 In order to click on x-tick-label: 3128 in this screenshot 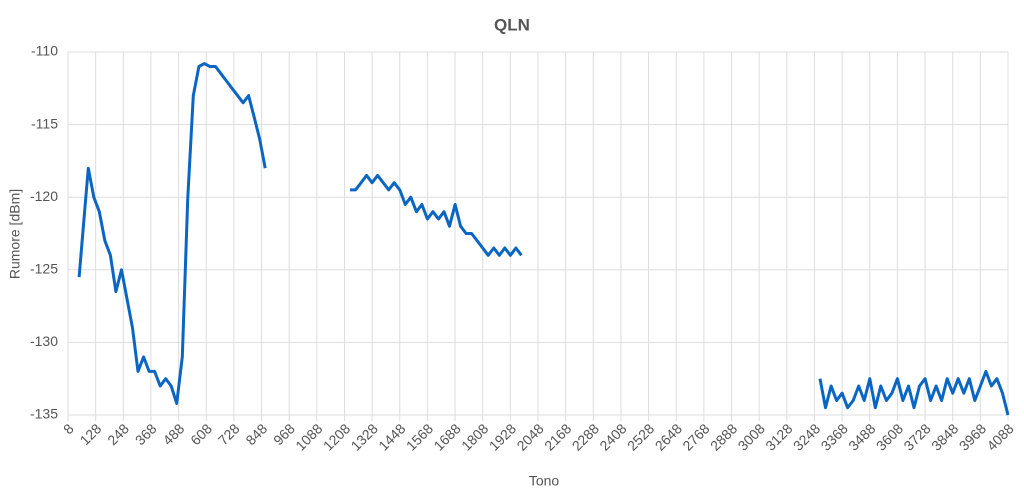, I will do `click(778, 436)`.